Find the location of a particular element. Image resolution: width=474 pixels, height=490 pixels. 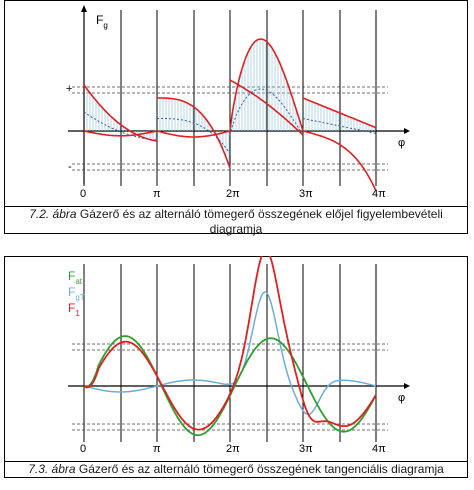

legend-entry: Fat is located at coordinates (75, 277).